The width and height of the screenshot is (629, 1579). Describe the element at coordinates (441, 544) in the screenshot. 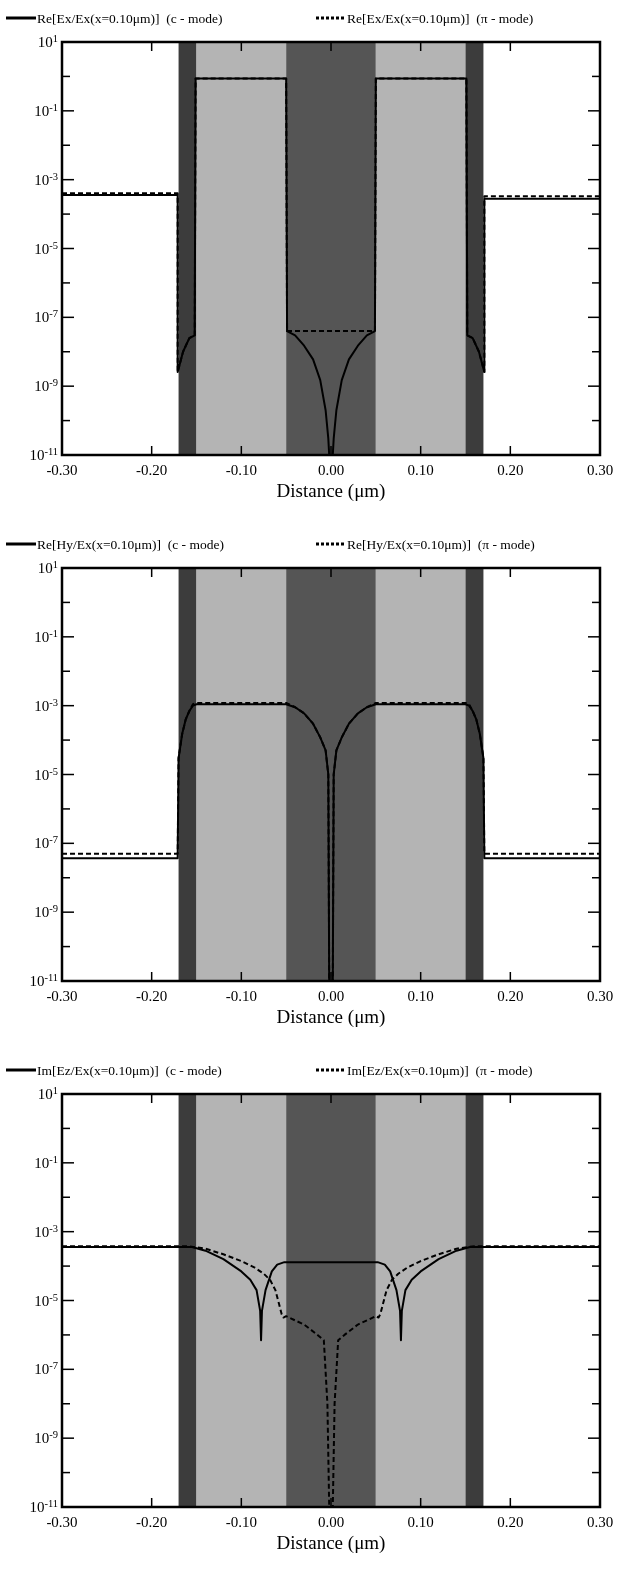

I see `legend-label: Re[Hy/Ex(x=0.10μm)] (π - mode)` at that location.